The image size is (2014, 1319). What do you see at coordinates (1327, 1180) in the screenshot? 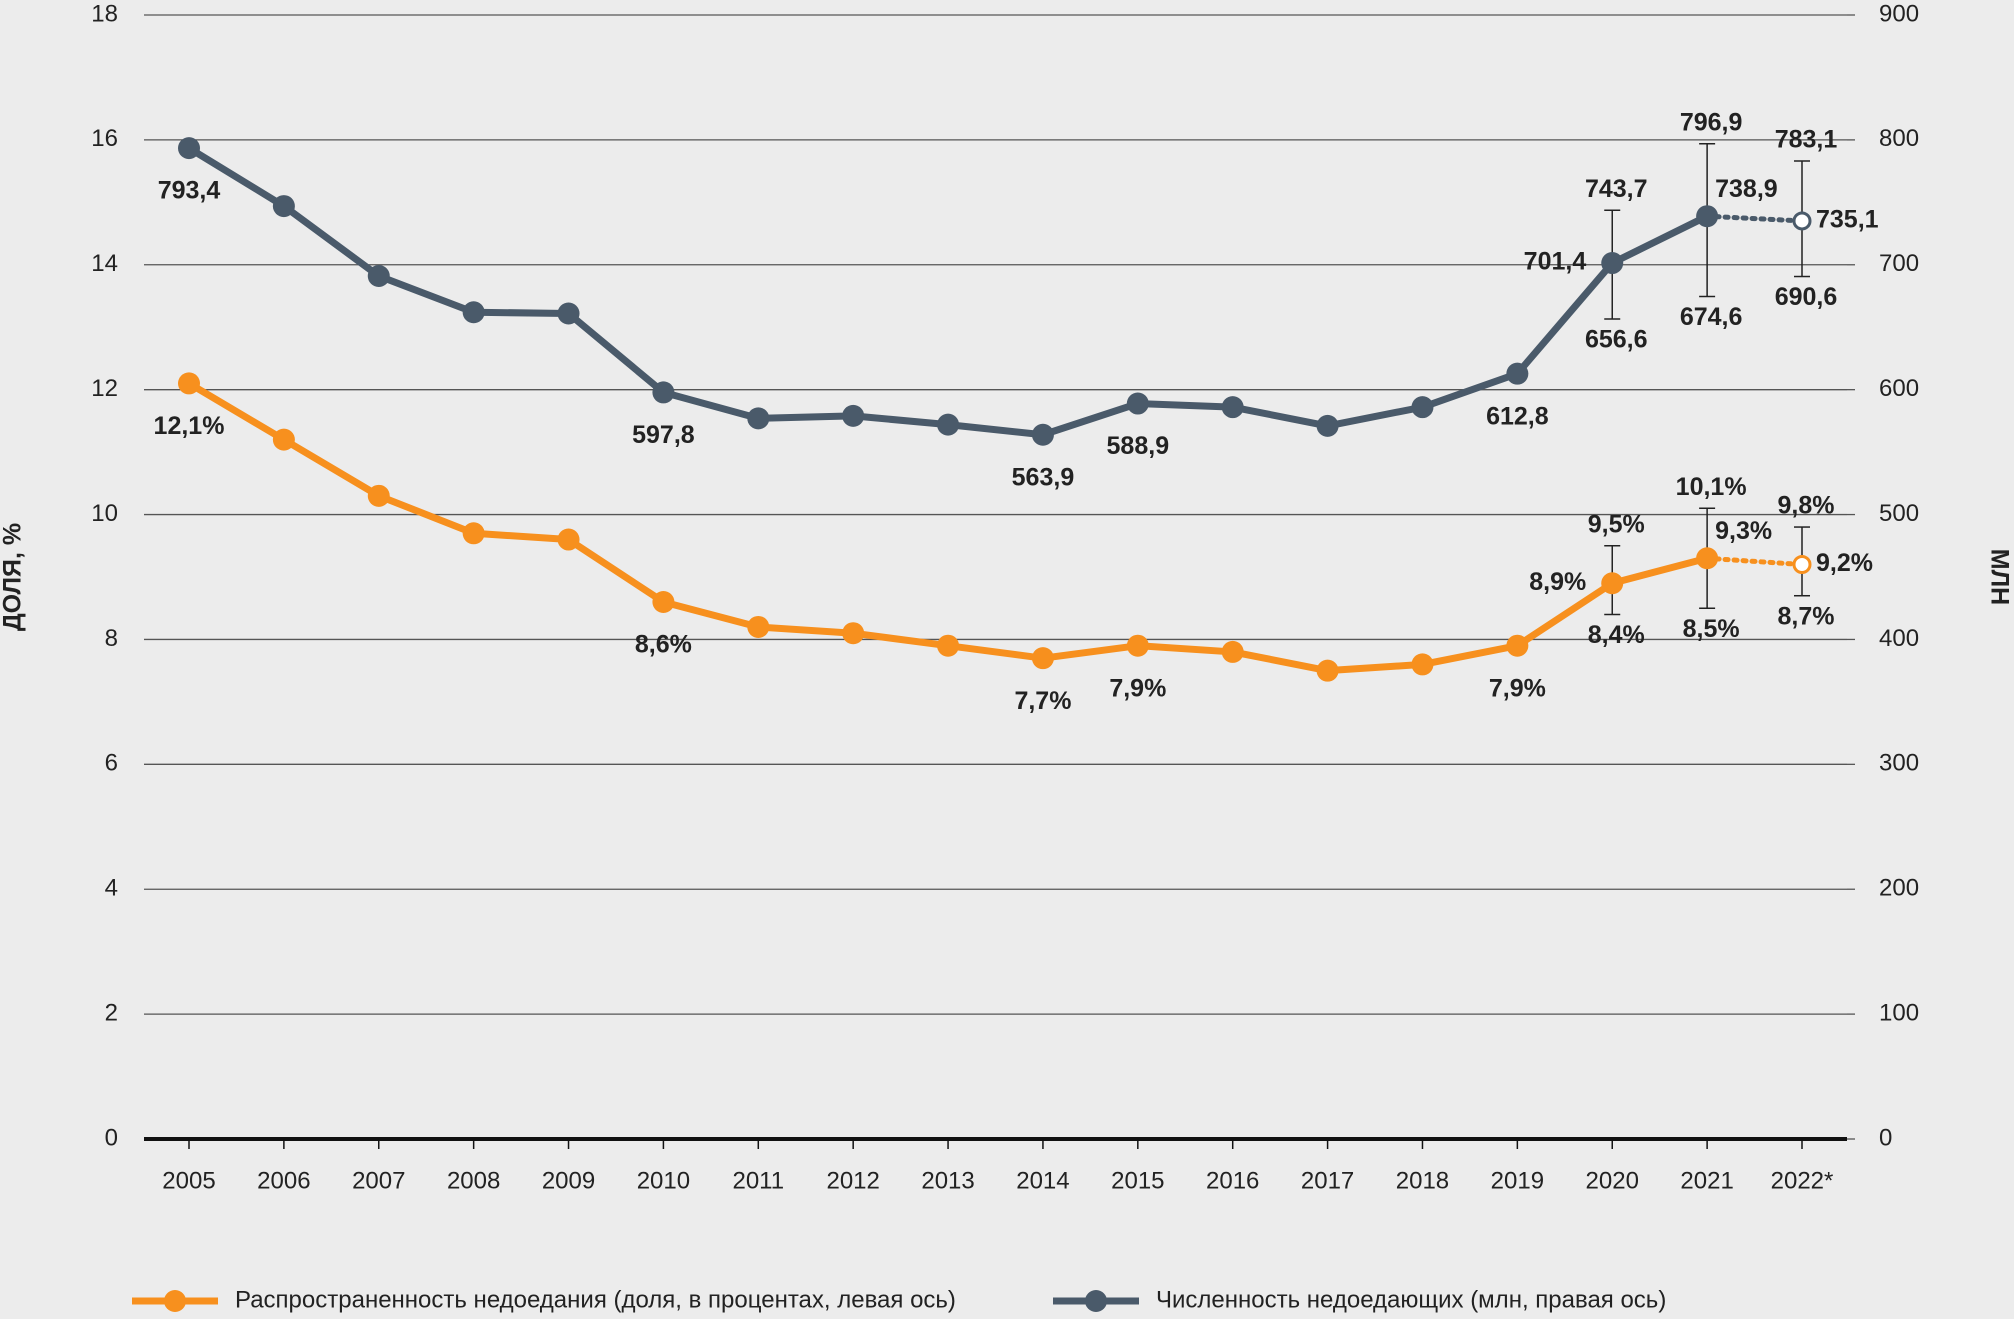
I see `x-tick-label: 2017` at bounding box center [1327, 1180].